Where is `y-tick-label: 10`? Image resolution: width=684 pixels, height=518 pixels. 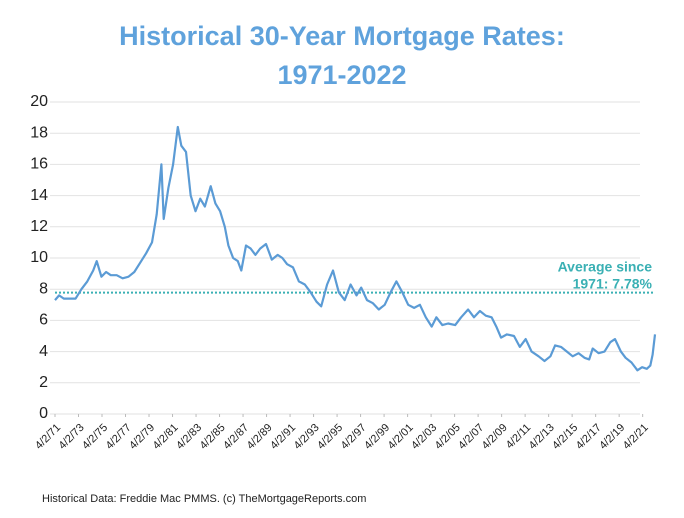 y-tick-label: 10 is located at coordinates (39, 257).